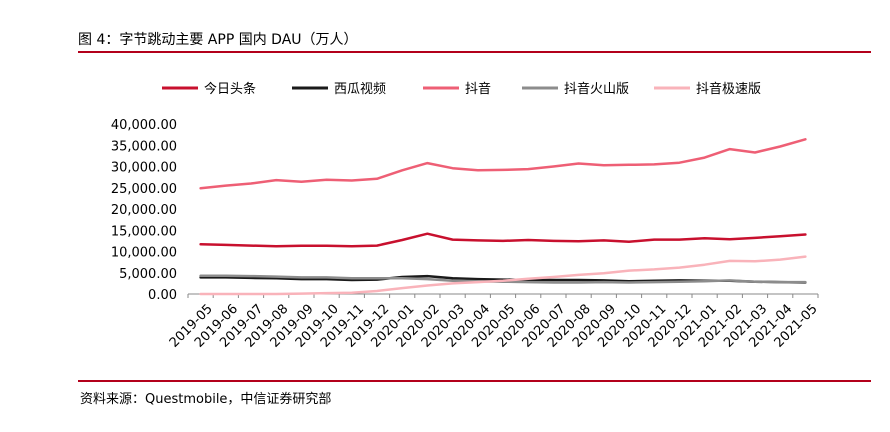 This screenshot has width=890, height=432. Describe the element at coordinates (144, 253) in the screenshot. I see `y-tick-label: 10,000.00` at that location.